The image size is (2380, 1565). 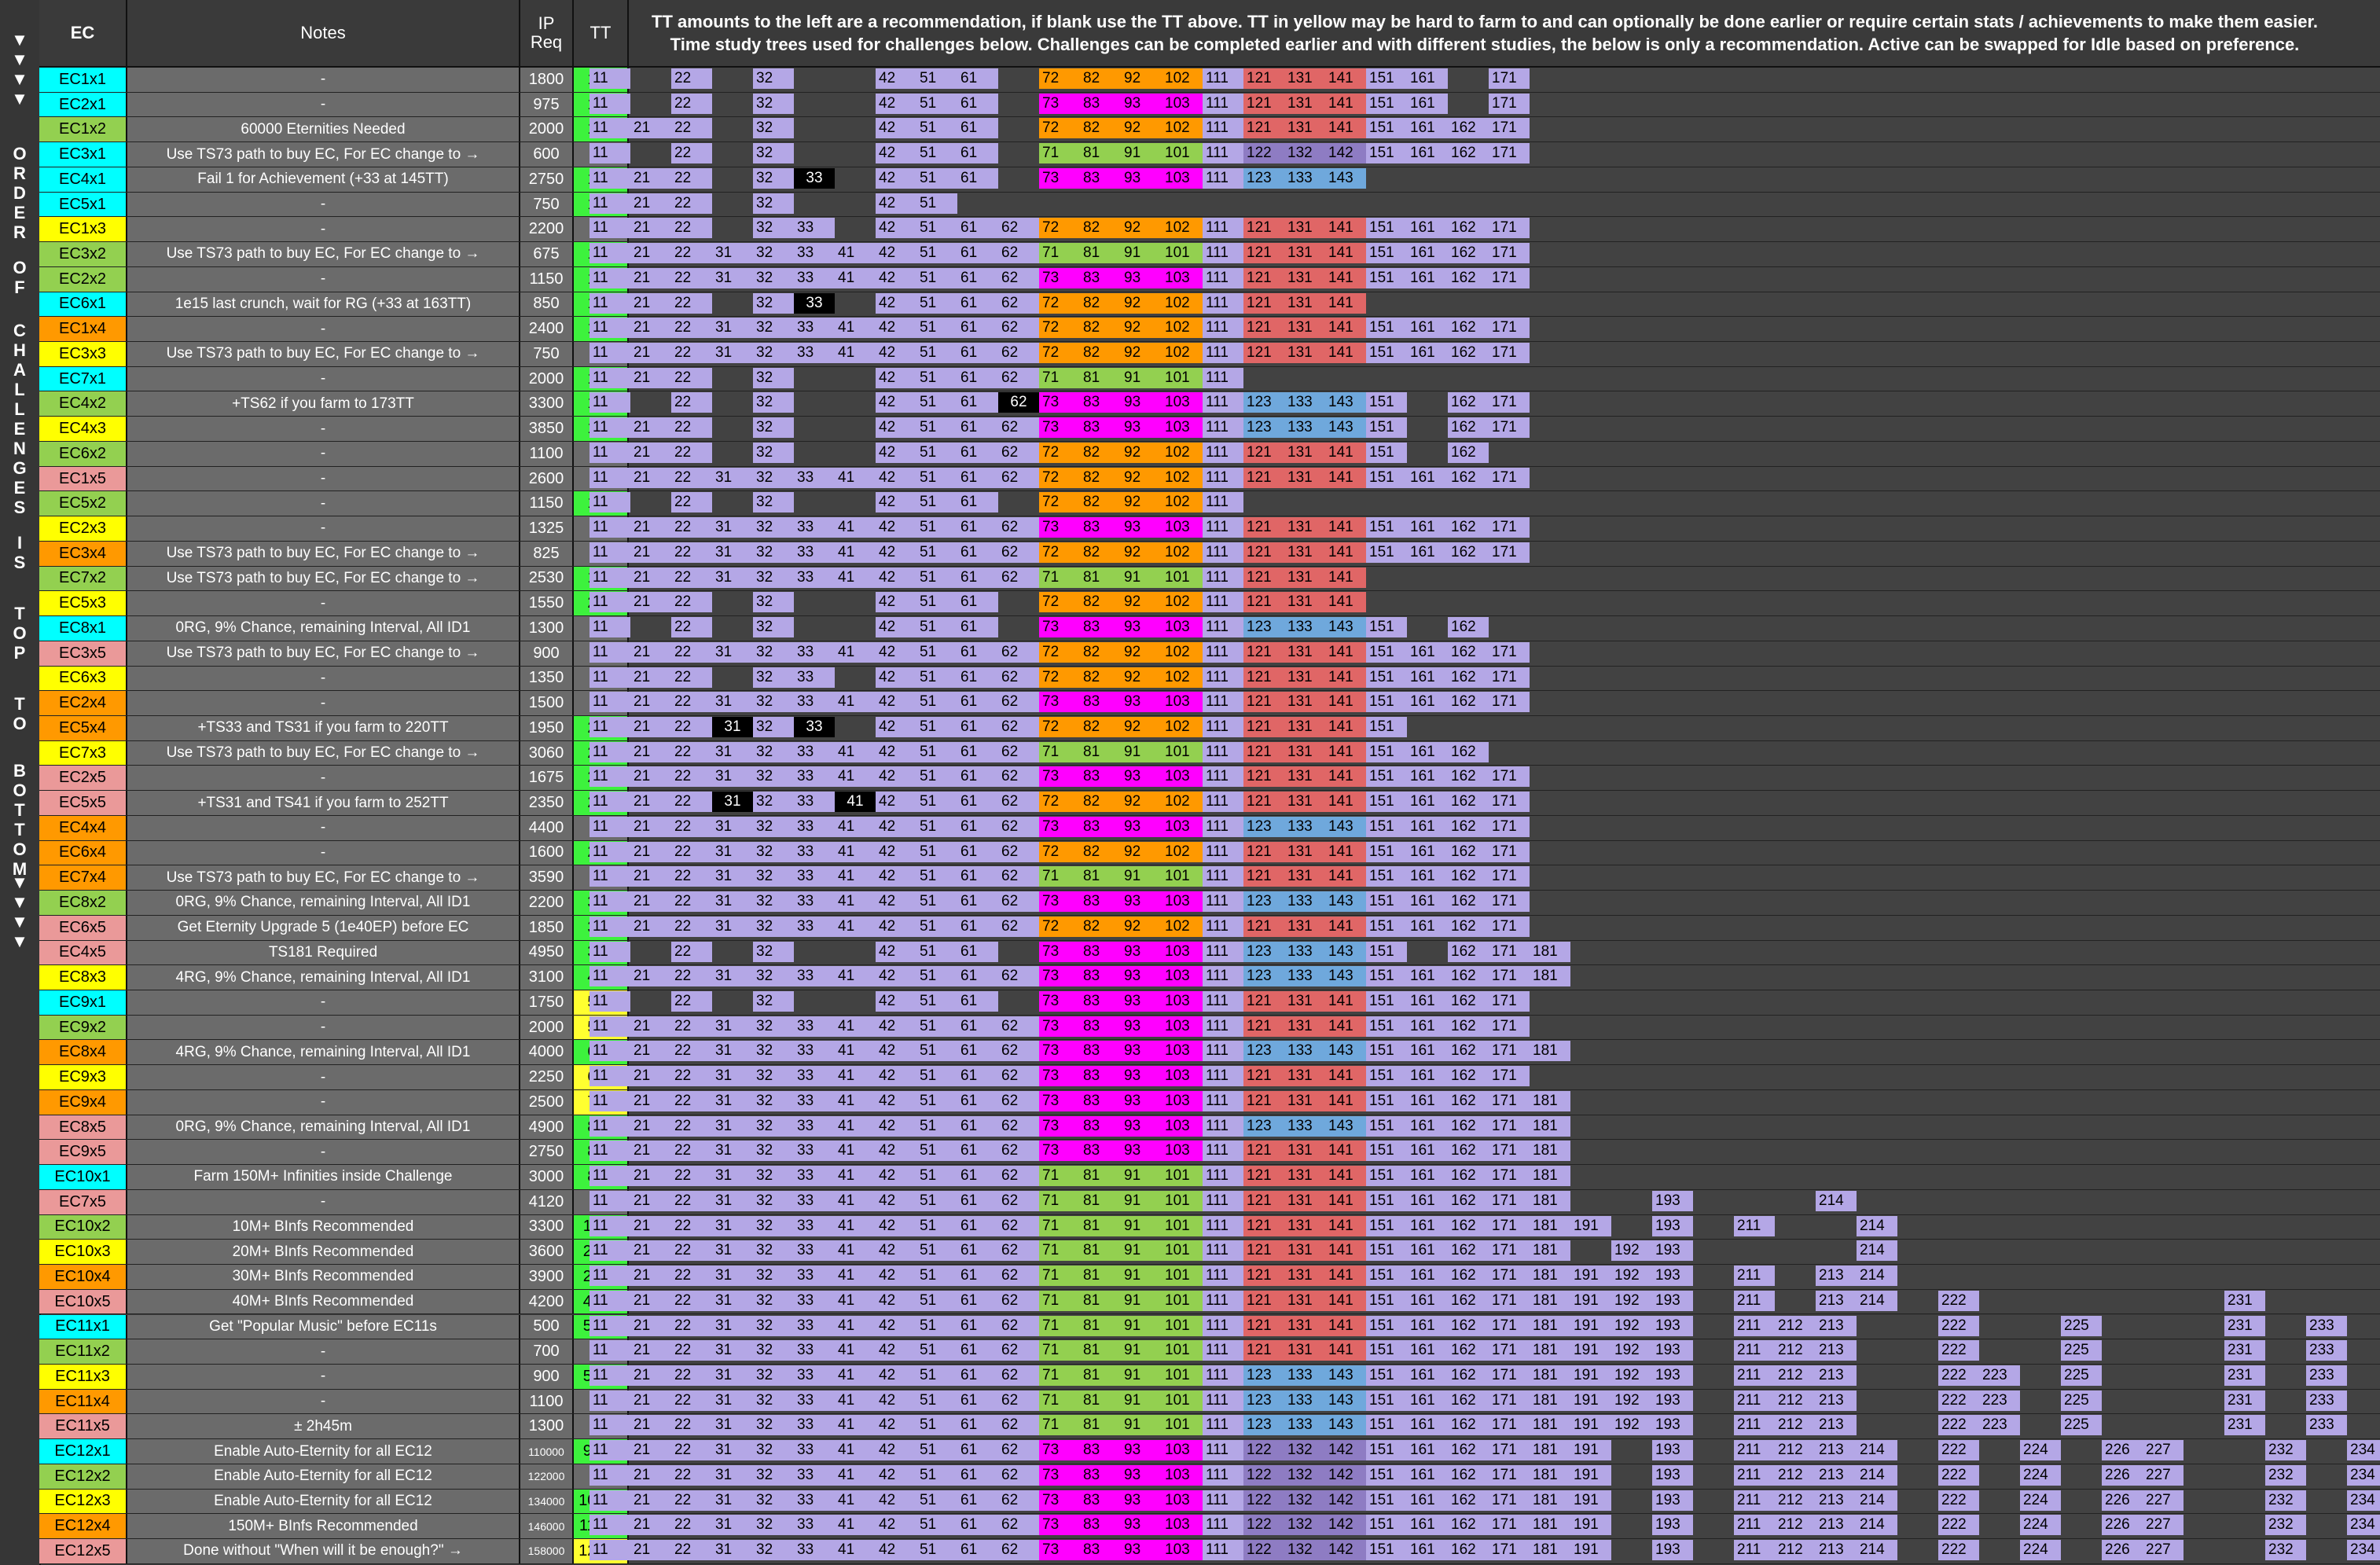 What do you see at coordinates (1100, 577) in the screenshot?
I see `time-study-81: 81` at bounding box center [1100, 577].